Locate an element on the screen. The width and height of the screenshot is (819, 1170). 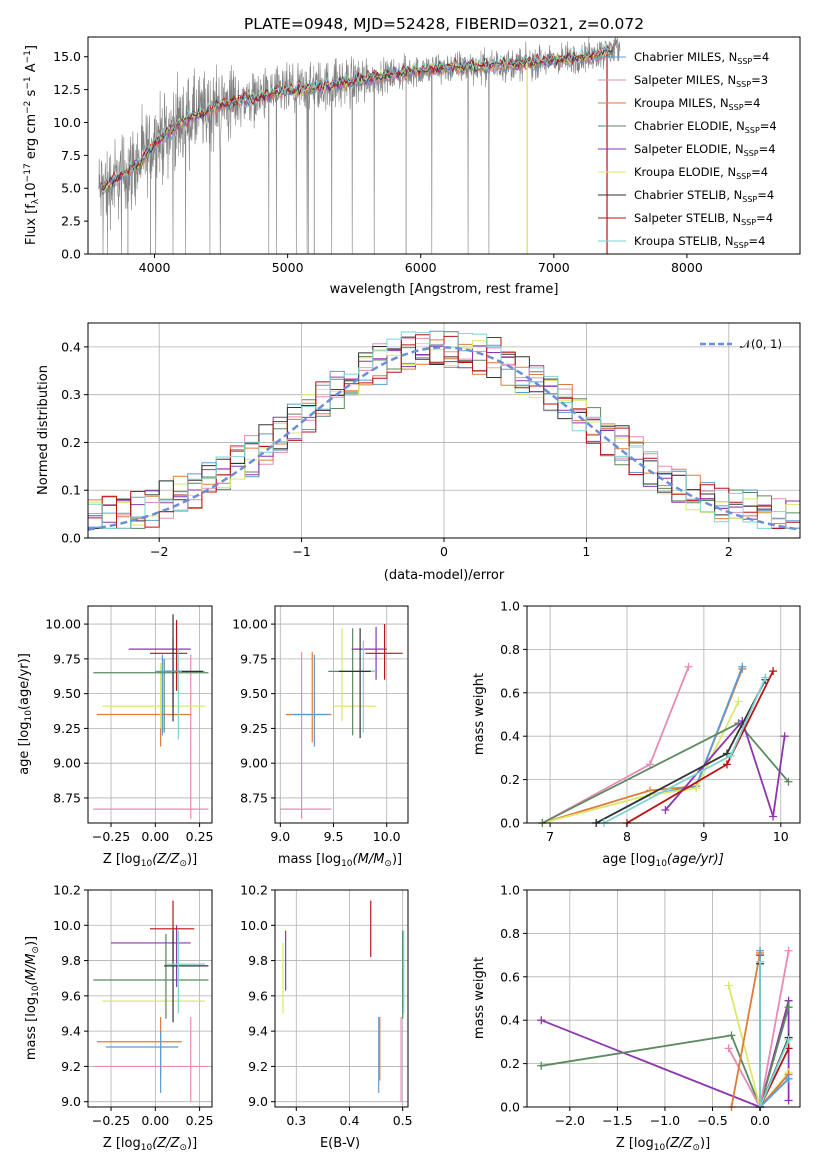
legend-entry: Chabrier ELODIE, NSSP=4 is located at coordinates (705, 127).